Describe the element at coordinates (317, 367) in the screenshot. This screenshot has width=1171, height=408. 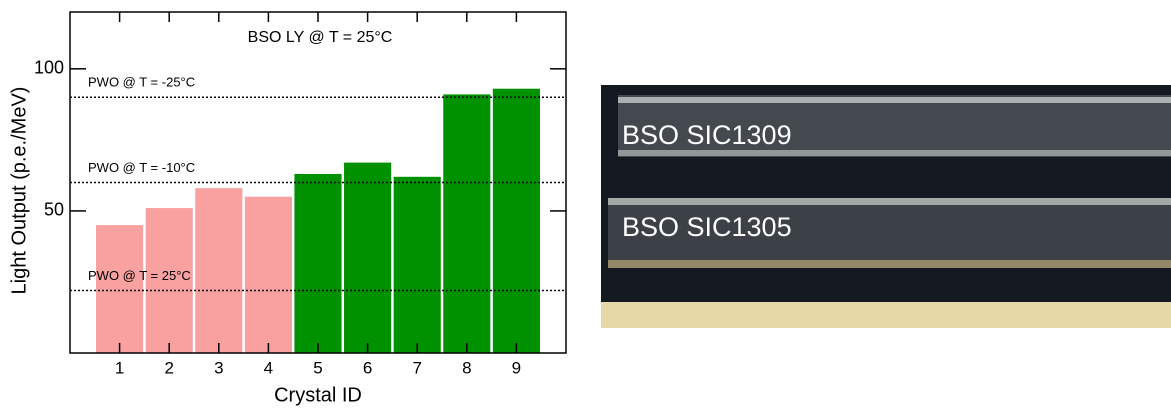
I see `x-tick-label: 5` at that location.